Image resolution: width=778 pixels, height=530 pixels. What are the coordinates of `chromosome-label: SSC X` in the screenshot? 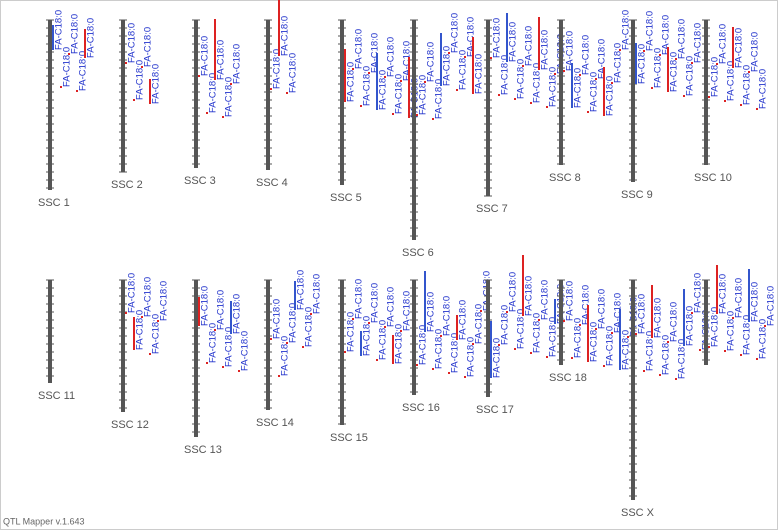 It's located at (638, 513).